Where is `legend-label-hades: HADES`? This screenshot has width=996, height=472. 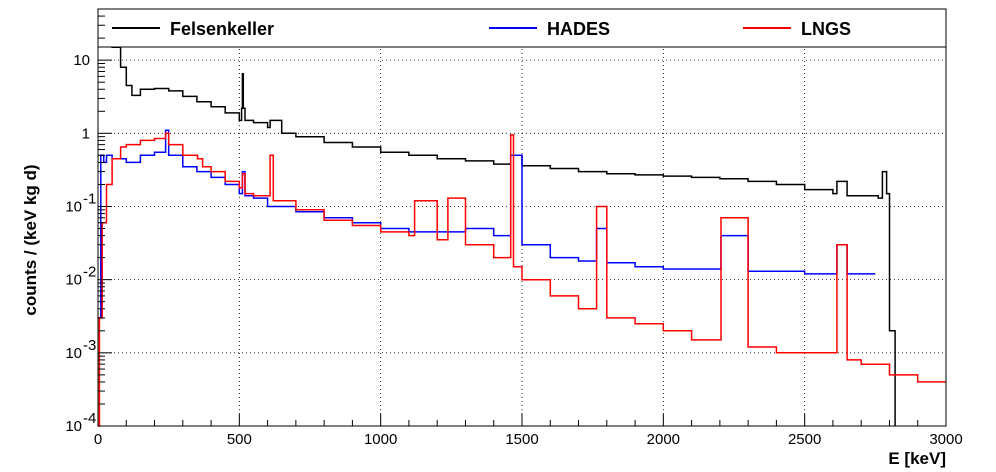
legend-label-hades: HADES is located at coordinates (578, 29).